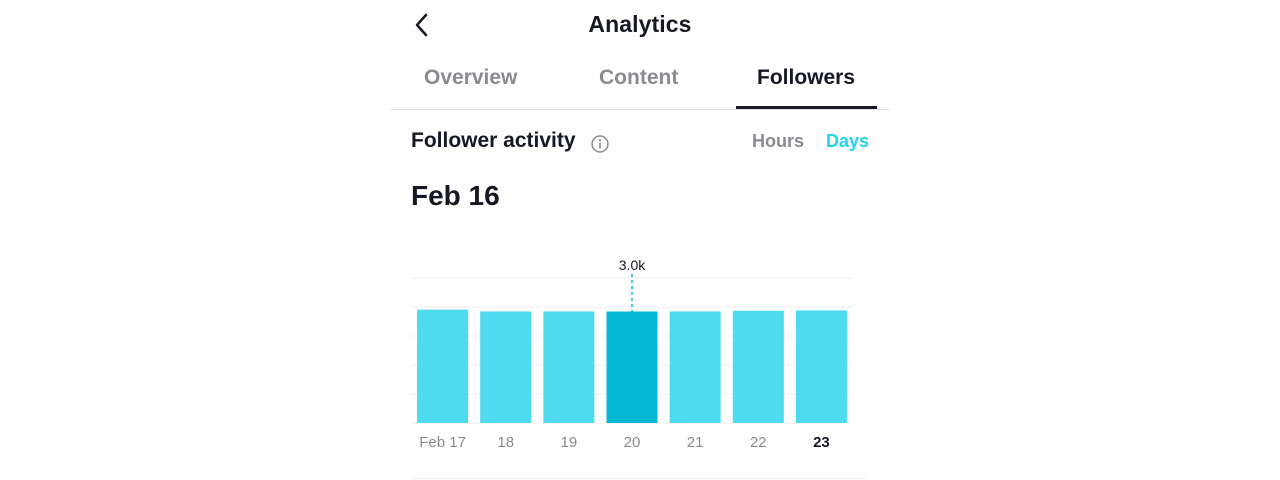  I want to click on info-icon, so click(600, 144).